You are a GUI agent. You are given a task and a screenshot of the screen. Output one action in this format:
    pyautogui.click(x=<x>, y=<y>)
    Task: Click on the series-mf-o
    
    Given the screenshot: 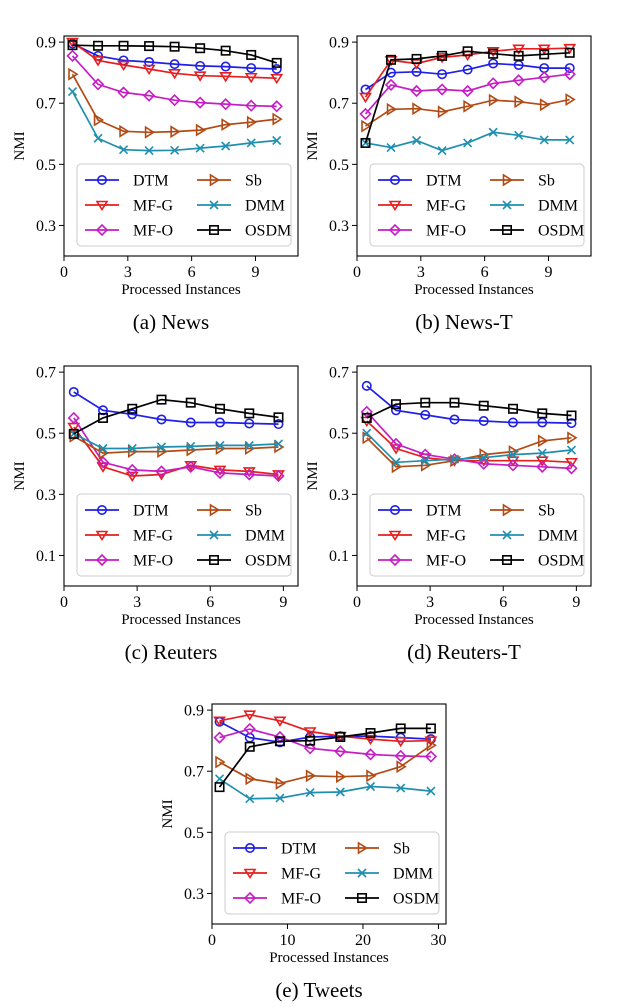 What is the action you would take?
    pyautogui.click(x=467, y=94)
    